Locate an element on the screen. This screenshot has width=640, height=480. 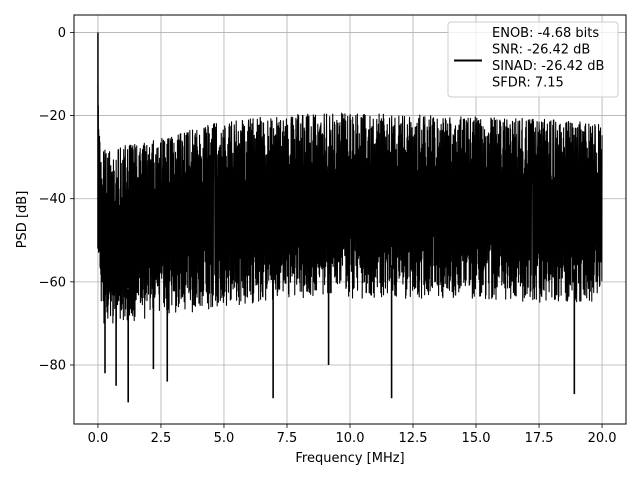
x-tick-label: 12.5 is located at coordinates (413, 438).